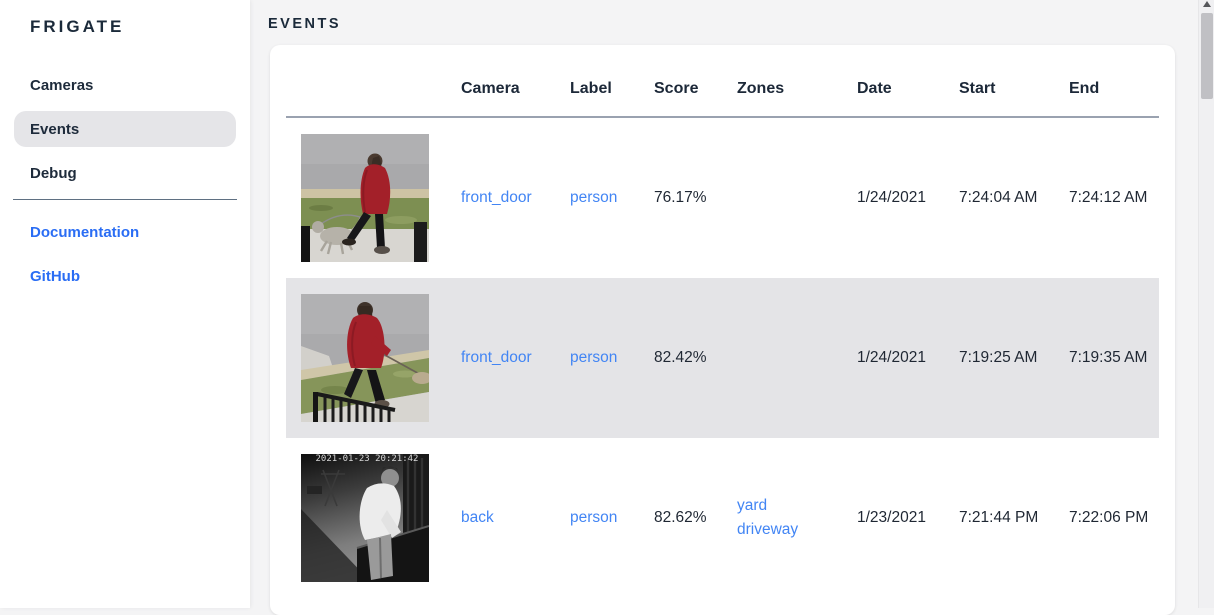 This screenshot has width=1214, height=615. What do you see at coordinates (55, 276) in the screenshot?
I see `sidebar-link-label: GitHub` at bounding box center [55, 276].